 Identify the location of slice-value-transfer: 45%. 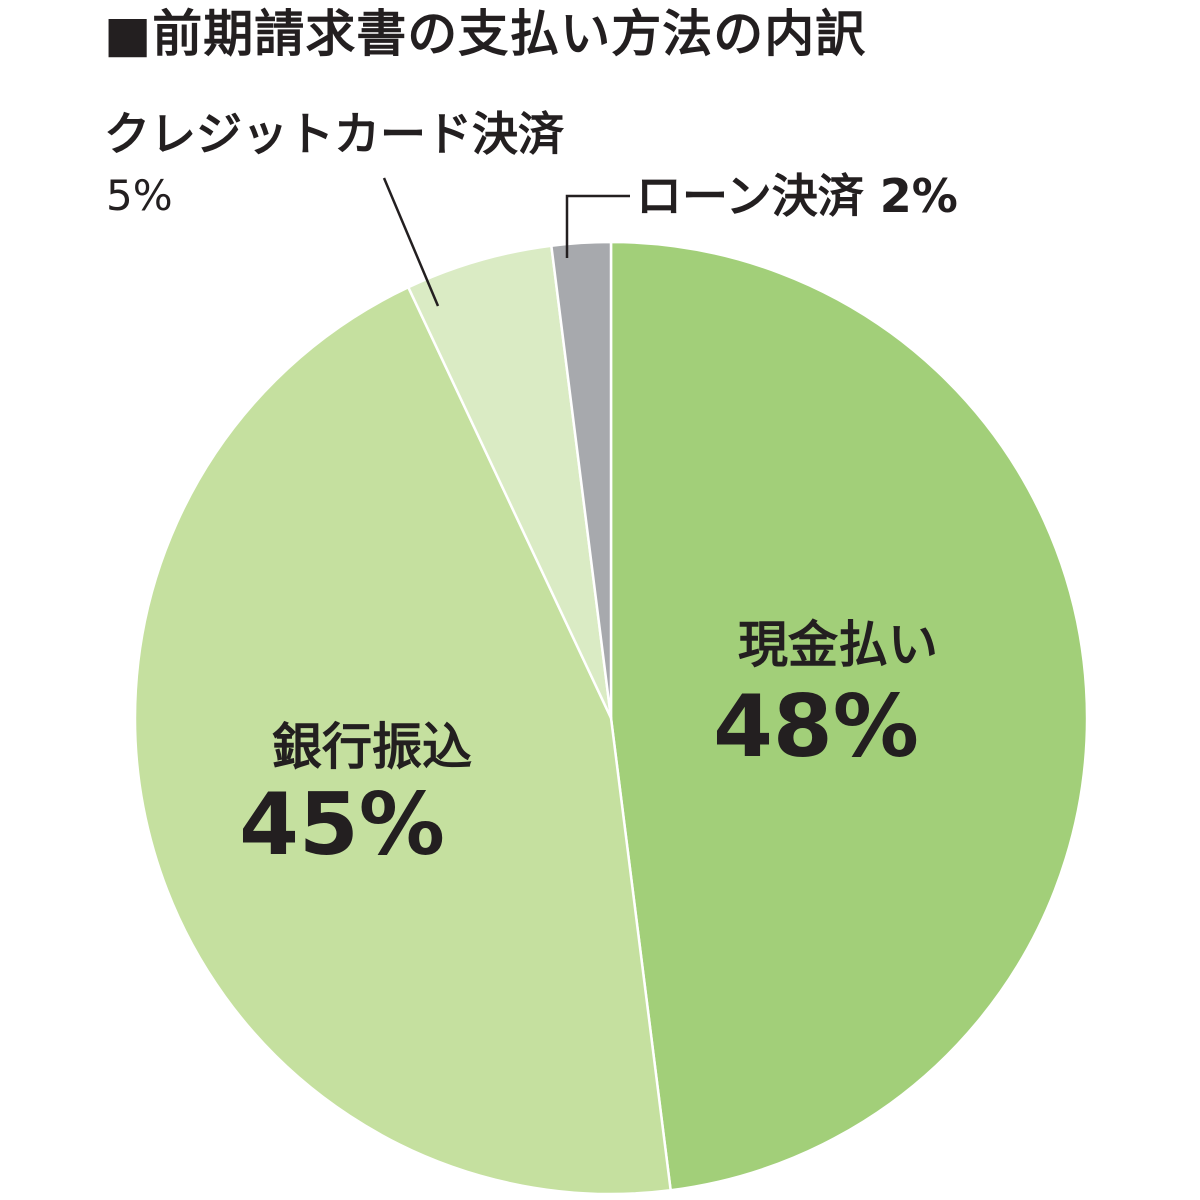
(342, 825).